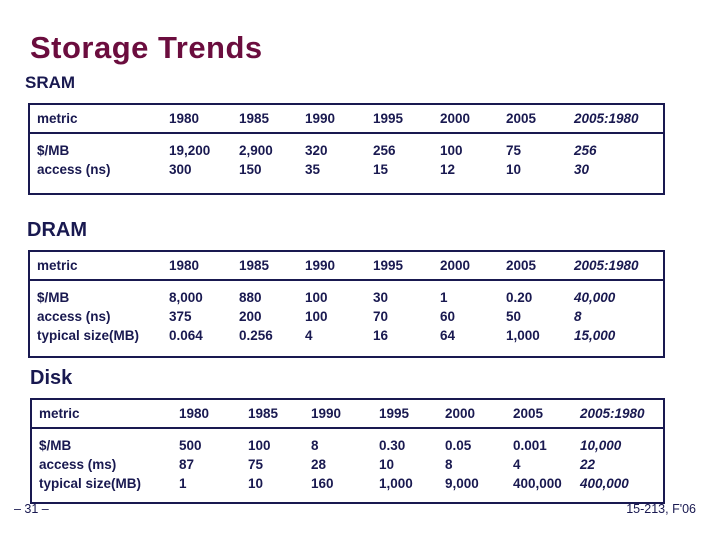  I want to click on metric-value: 150, so click(250, 169).